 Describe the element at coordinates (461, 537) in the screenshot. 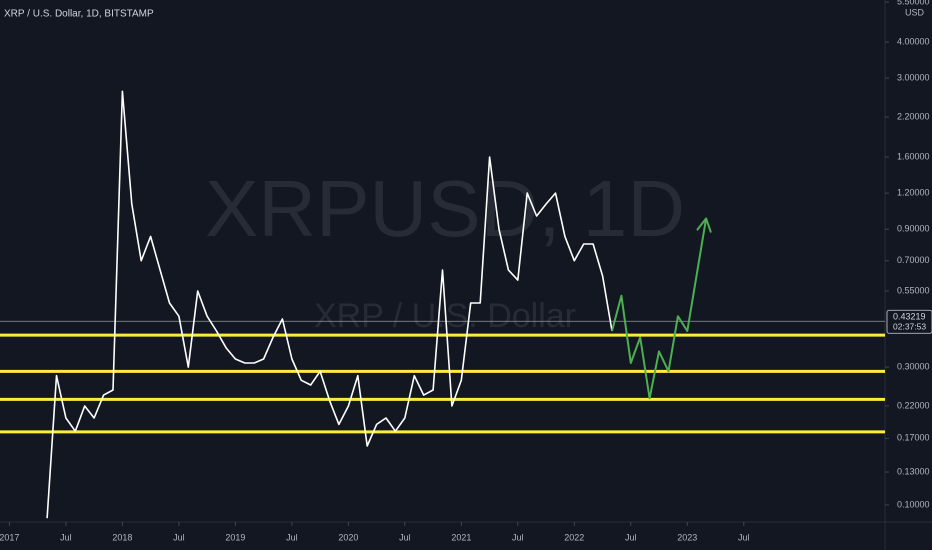

I see `x-tick-label: 2021` at that location.